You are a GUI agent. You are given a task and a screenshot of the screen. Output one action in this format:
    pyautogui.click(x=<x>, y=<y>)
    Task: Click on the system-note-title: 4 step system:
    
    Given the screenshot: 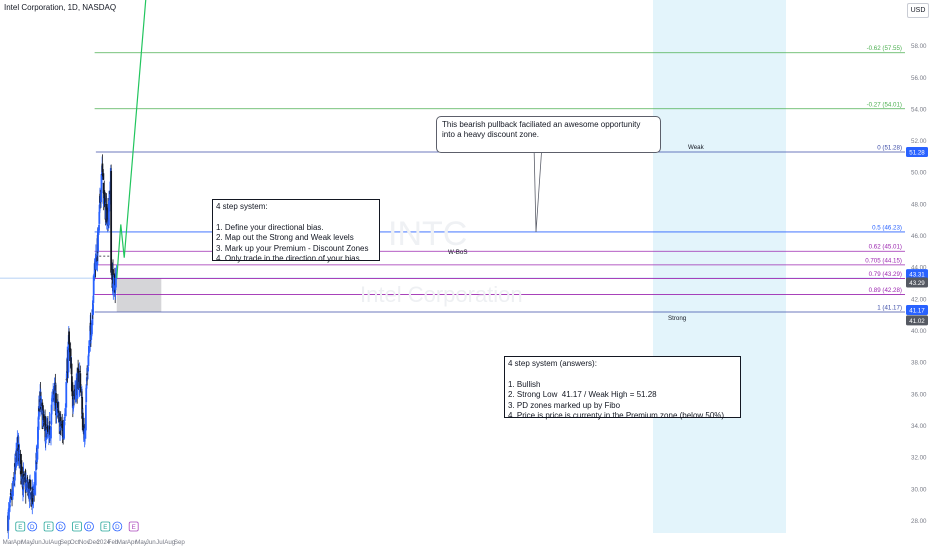 What is the action you would take?
    pyautogui.click(x=242, y=206)
    